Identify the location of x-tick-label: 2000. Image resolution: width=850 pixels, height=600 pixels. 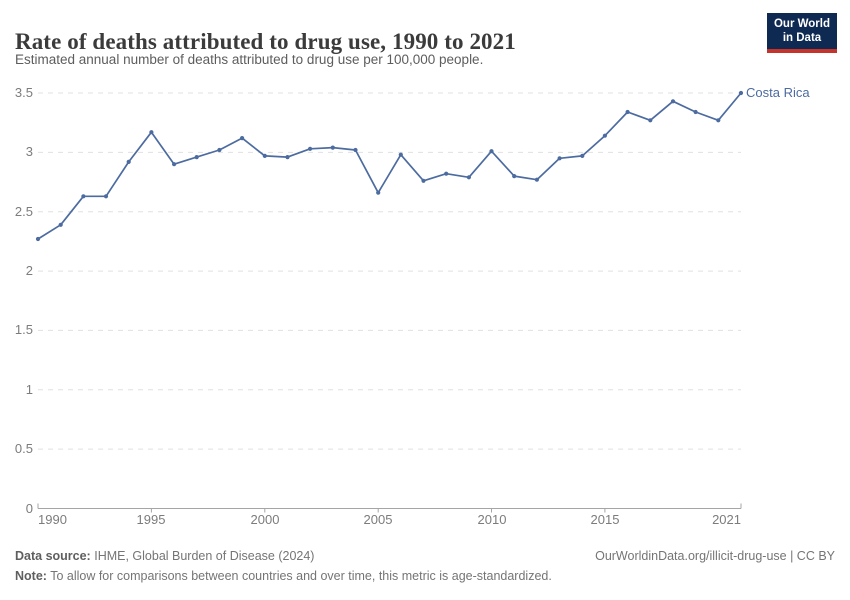
(265, 519).